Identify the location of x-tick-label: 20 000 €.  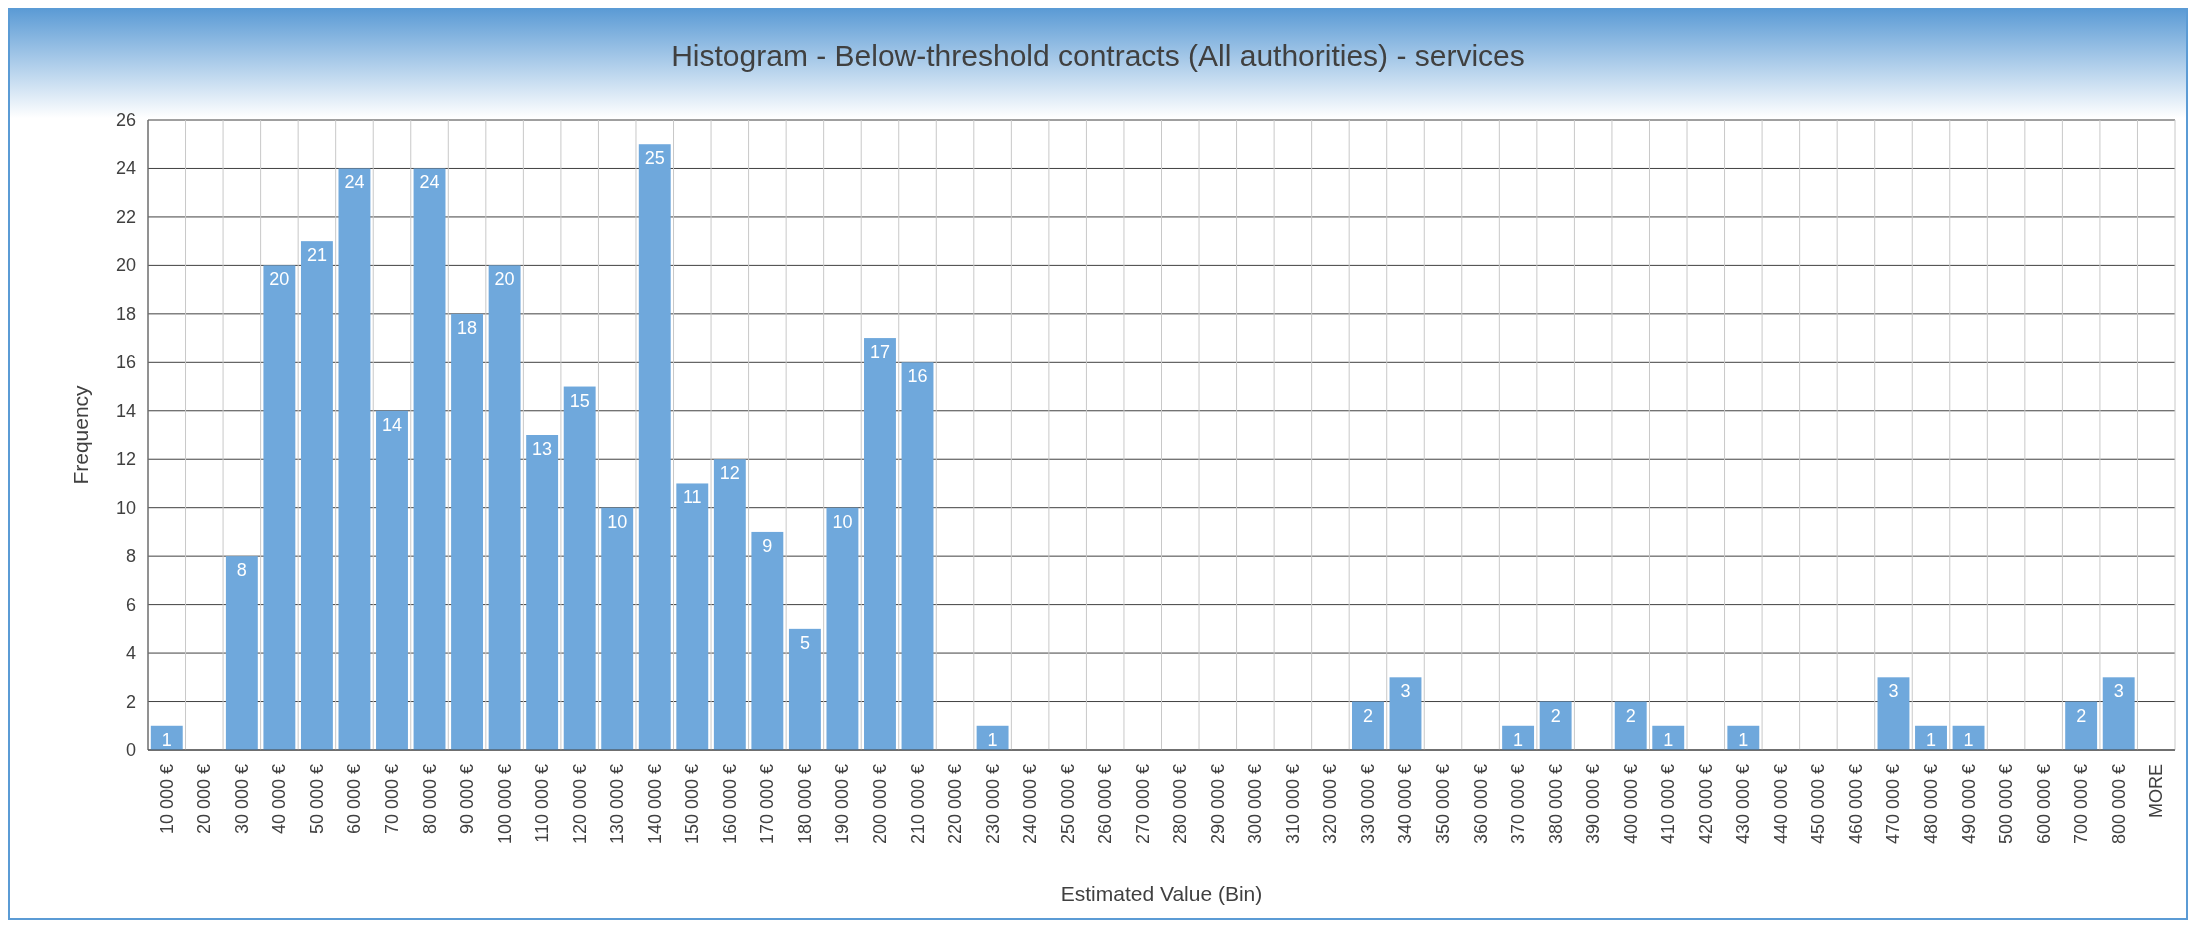
(204, 799).